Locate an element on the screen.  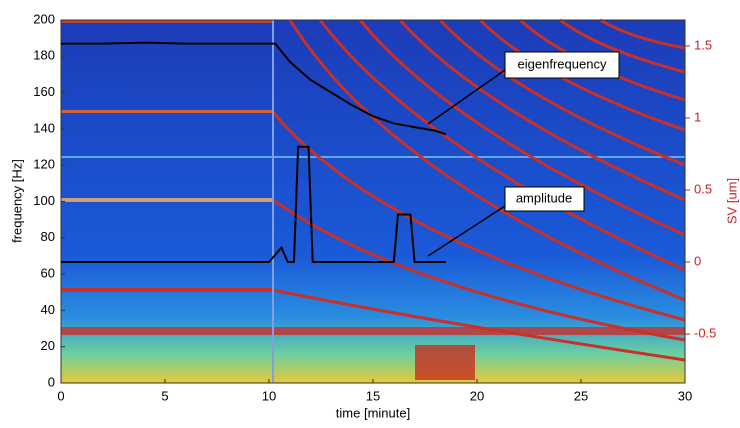
x-tick-label: 10 is located at coordinates (269, 395).